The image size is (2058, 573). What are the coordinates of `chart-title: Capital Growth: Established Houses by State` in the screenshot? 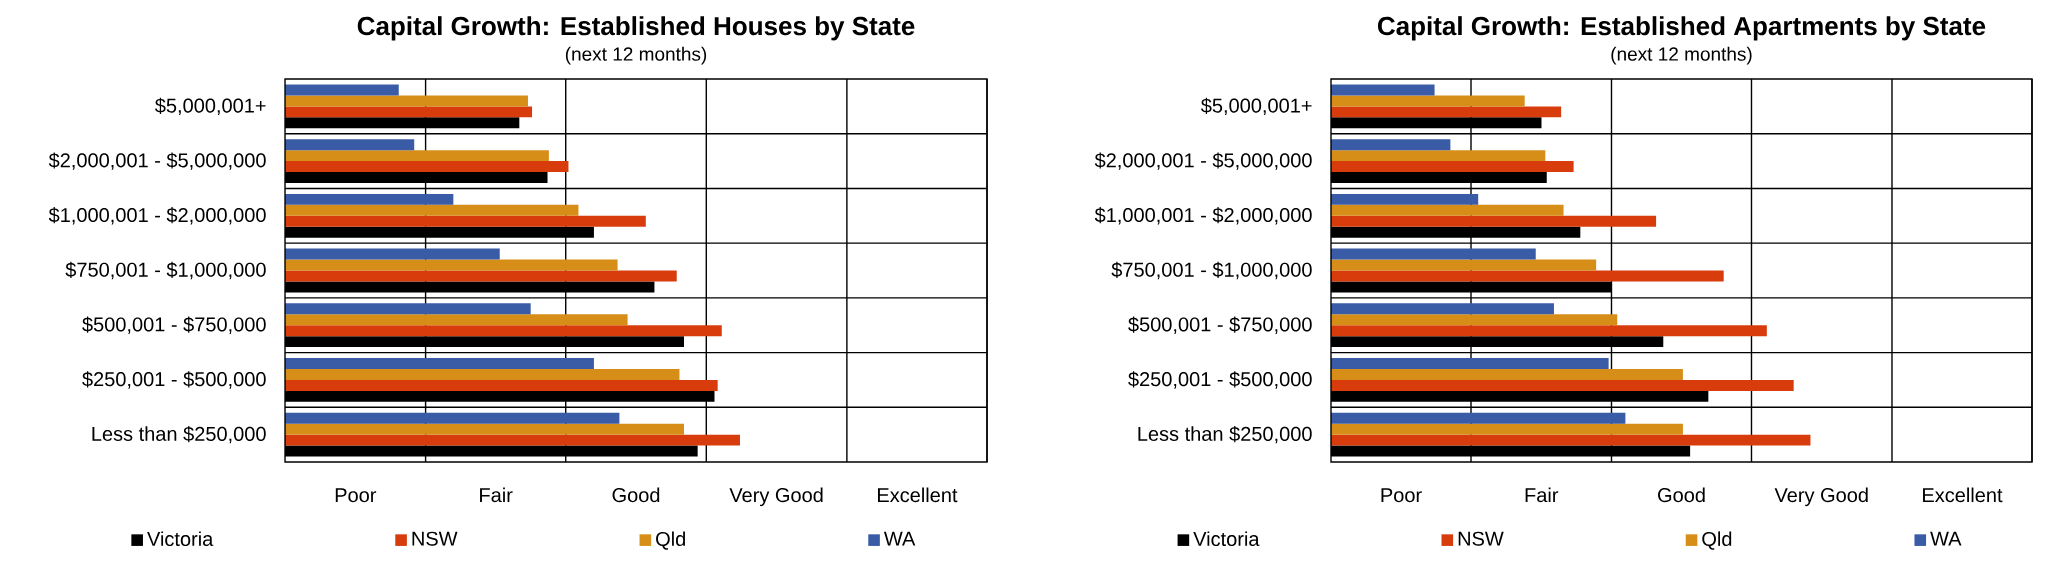 It's located at (636, 28).